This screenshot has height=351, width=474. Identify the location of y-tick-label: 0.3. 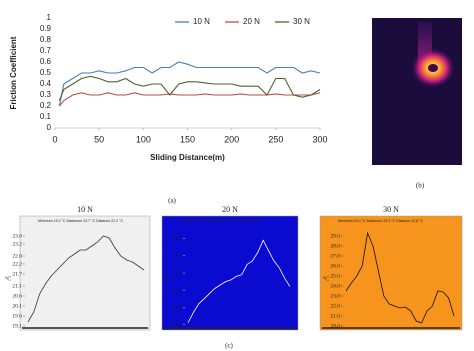
(46, 94).